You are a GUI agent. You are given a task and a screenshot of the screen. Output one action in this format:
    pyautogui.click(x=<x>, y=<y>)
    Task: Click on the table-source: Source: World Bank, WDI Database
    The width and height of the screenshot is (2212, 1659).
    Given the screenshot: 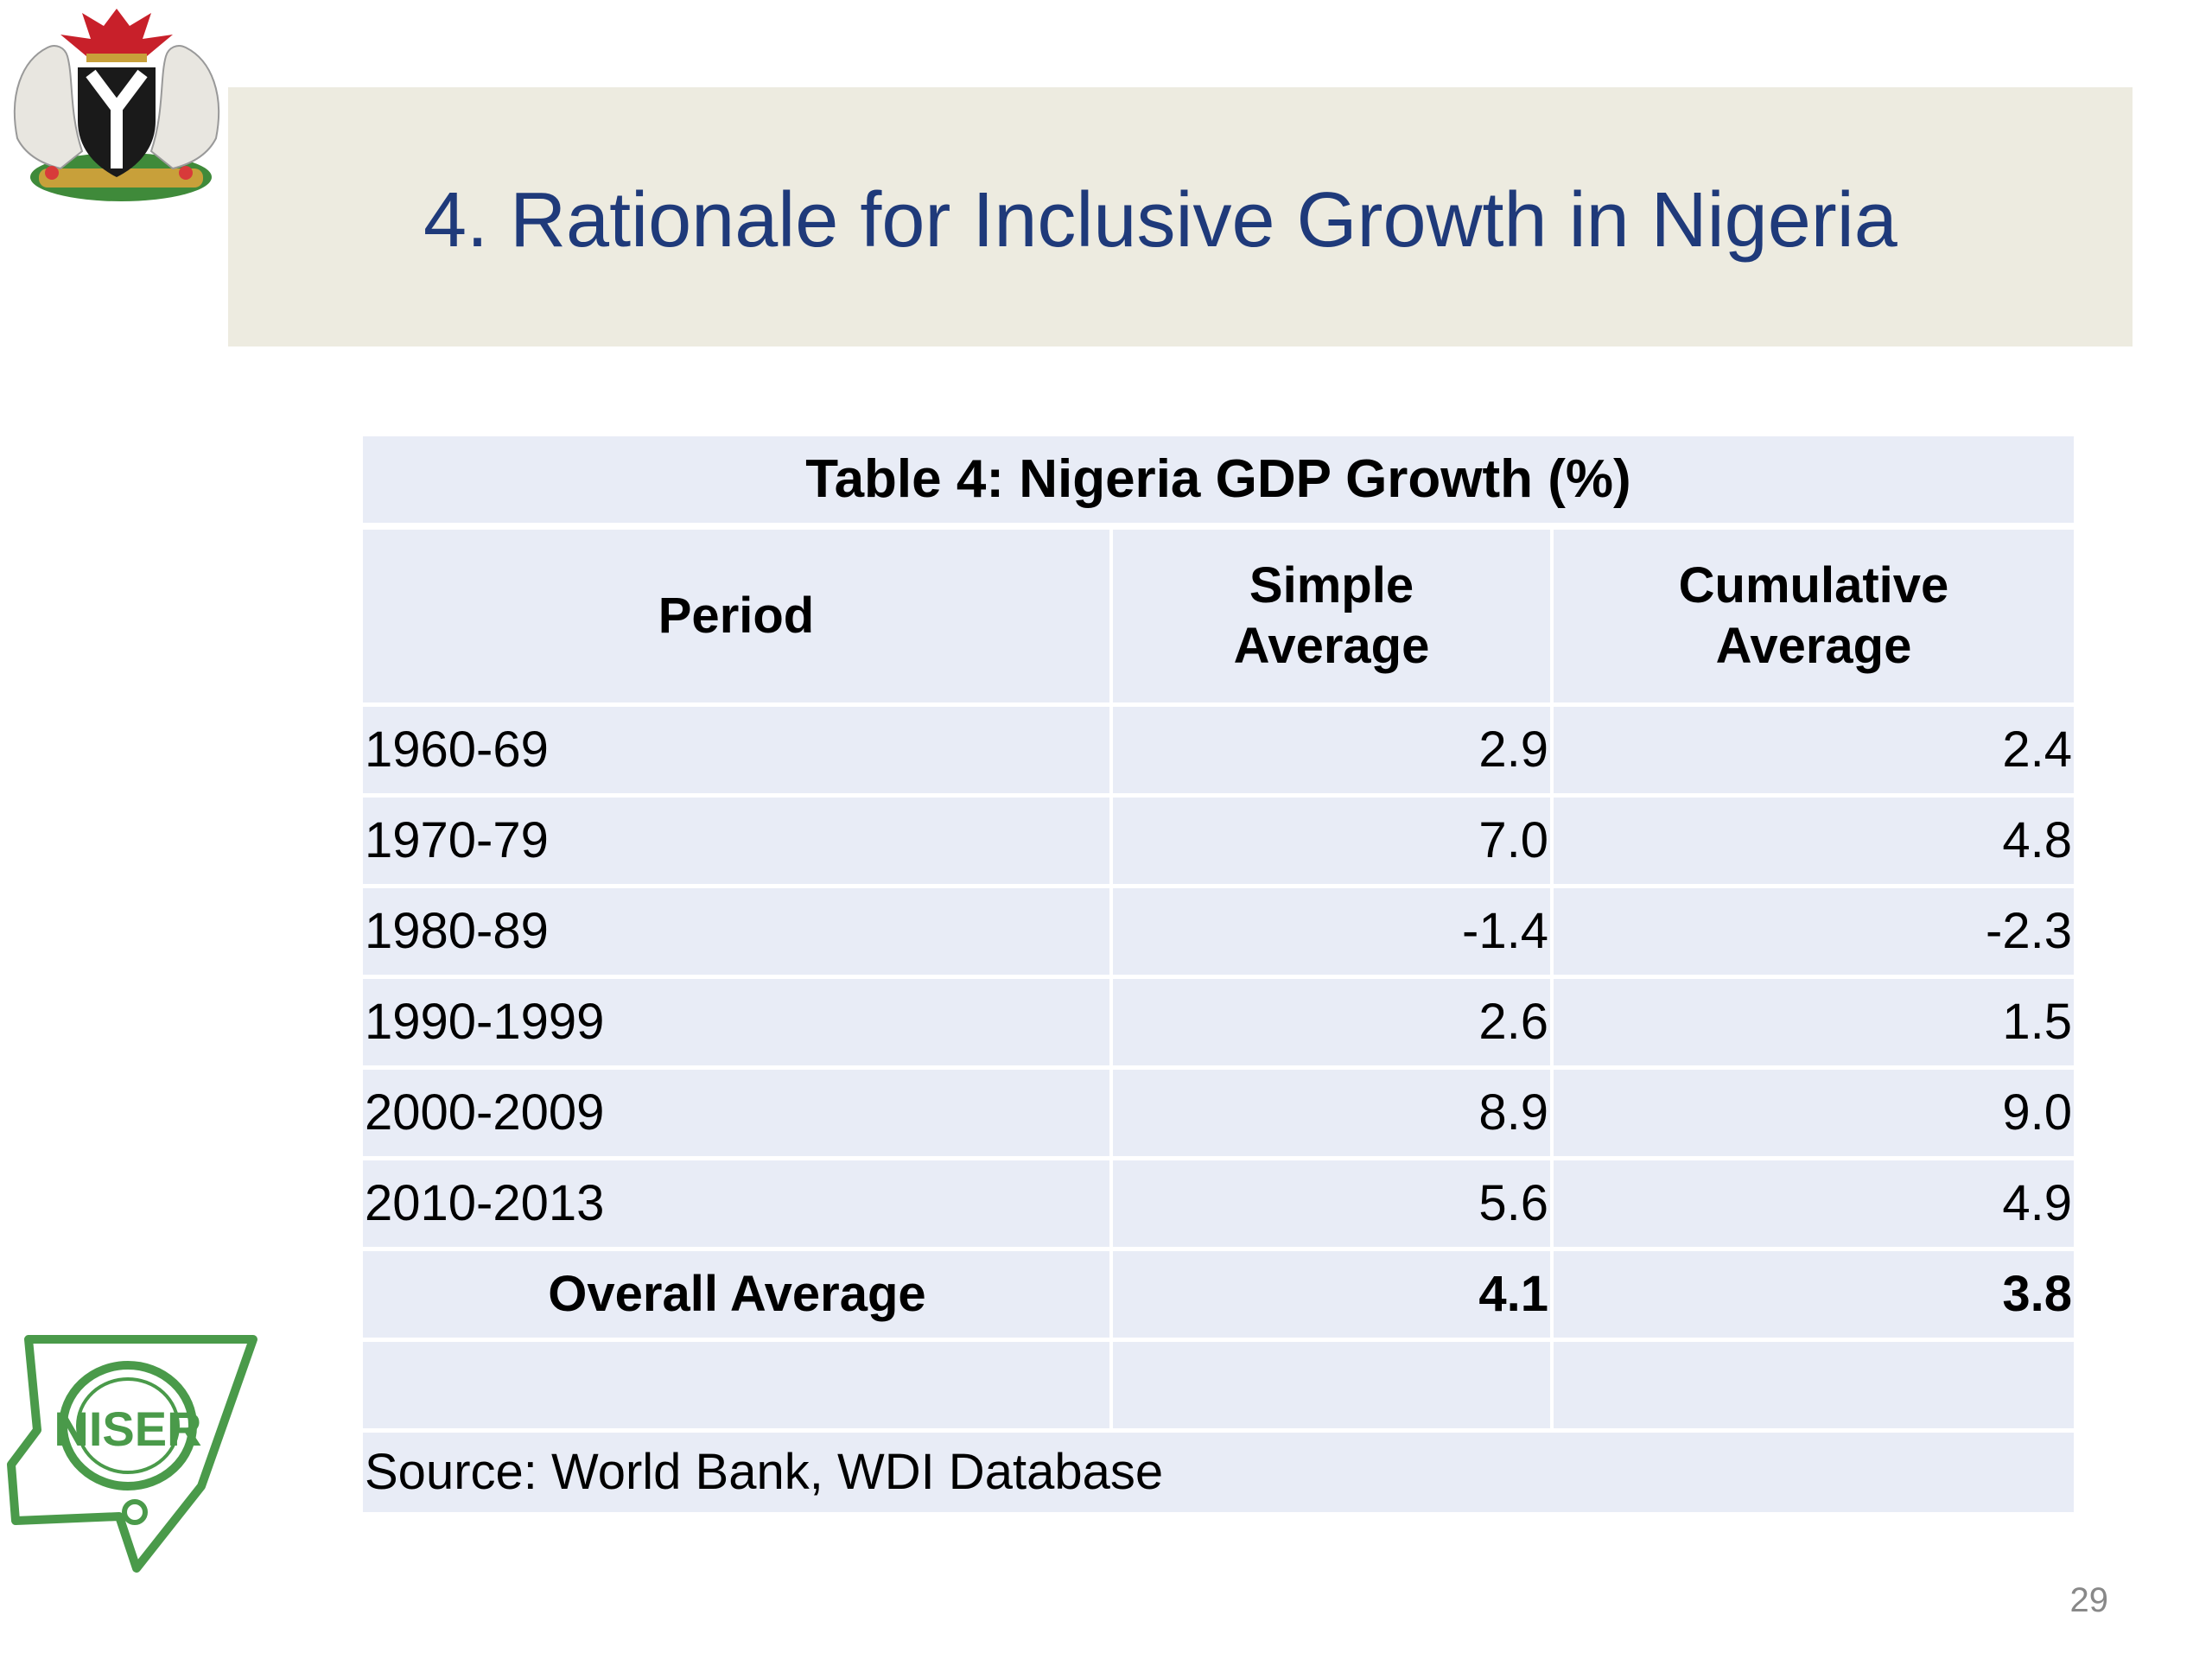 What is the action you would take?
    pyautogui.click(x=1218, y=1472)
    